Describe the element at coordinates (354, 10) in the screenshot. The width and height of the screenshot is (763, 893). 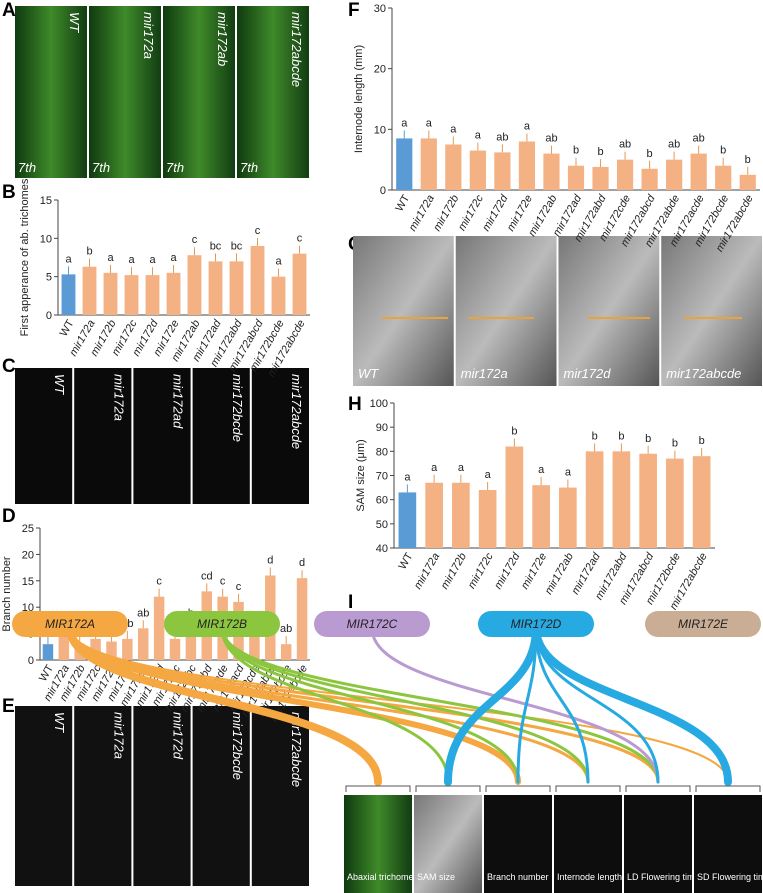
I see `panel-label: F` at that location.